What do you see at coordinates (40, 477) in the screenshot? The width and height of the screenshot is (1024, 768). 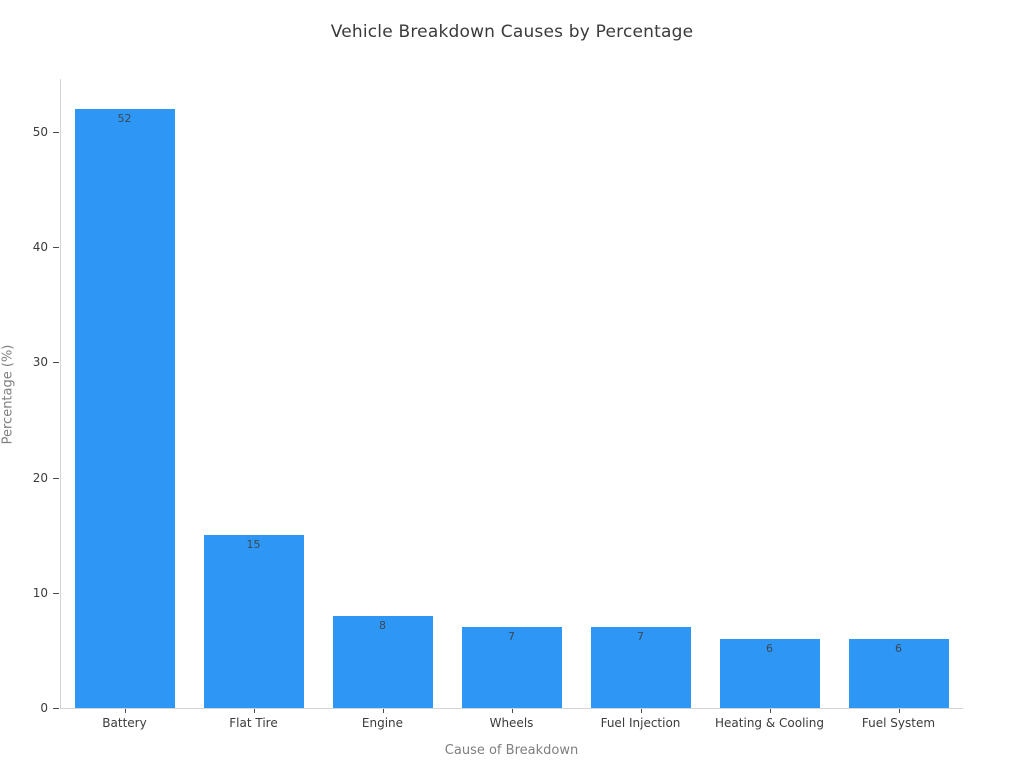 I see `y-tick-label-20: 20` at bounding box center [40, 477].